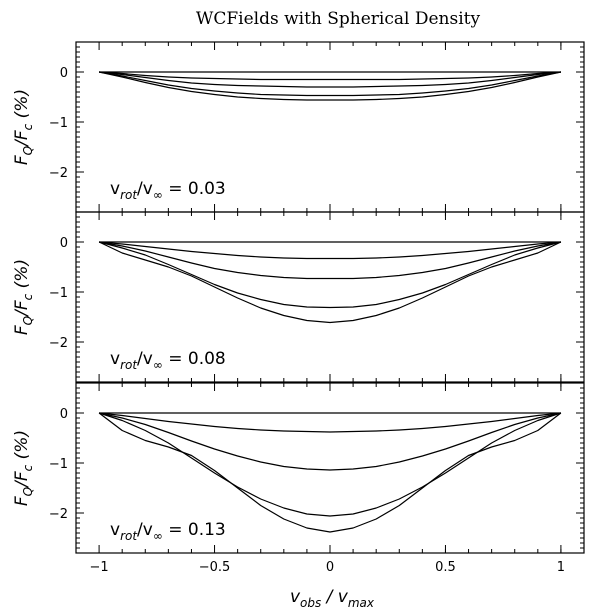 The height and width of the screenshot is (611, 589). What do you see at coordinates (310, 603) in the screenshot?
I see `x-axis-label-sub: obs` at bounding box center [310, 603].